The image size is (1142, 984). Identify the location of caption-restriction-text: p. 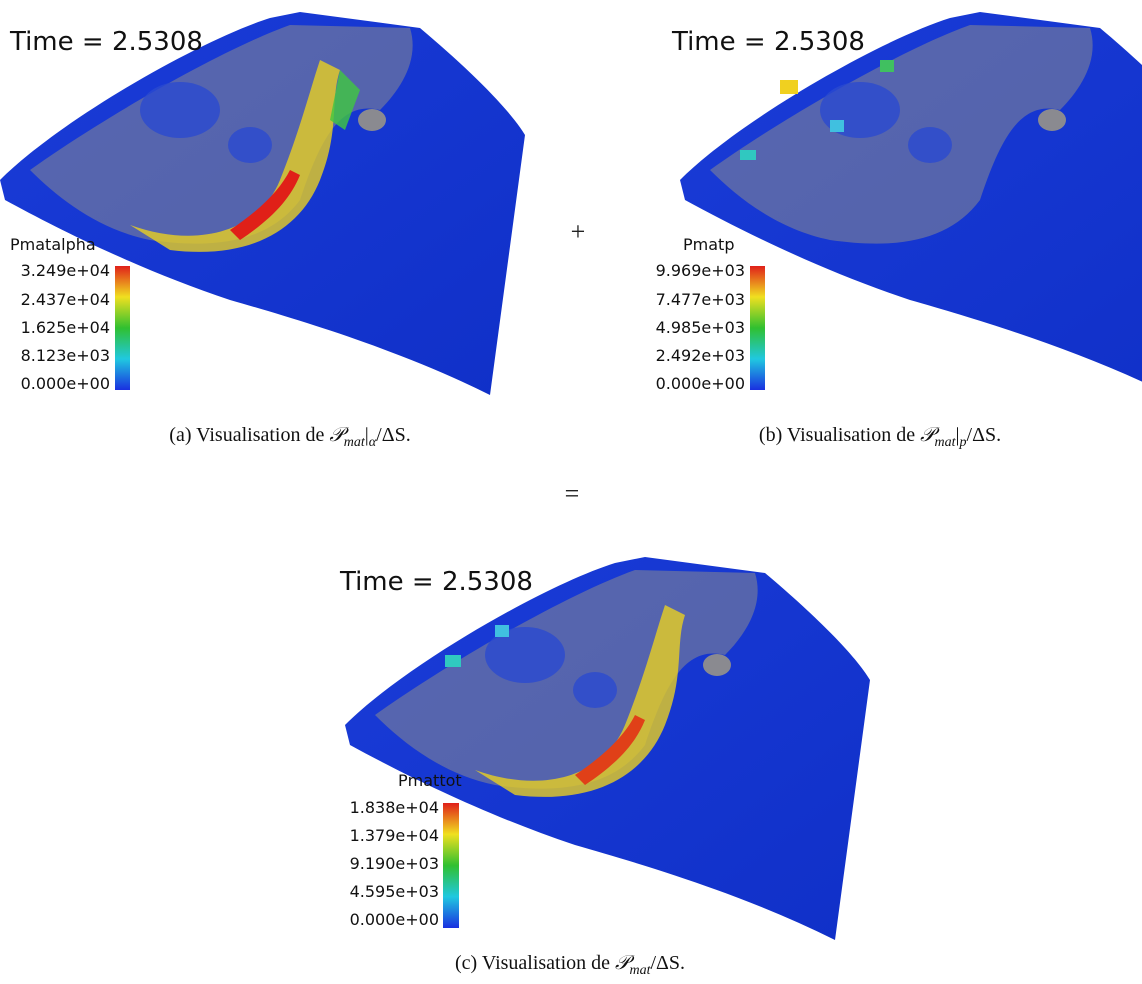
(963, 442).